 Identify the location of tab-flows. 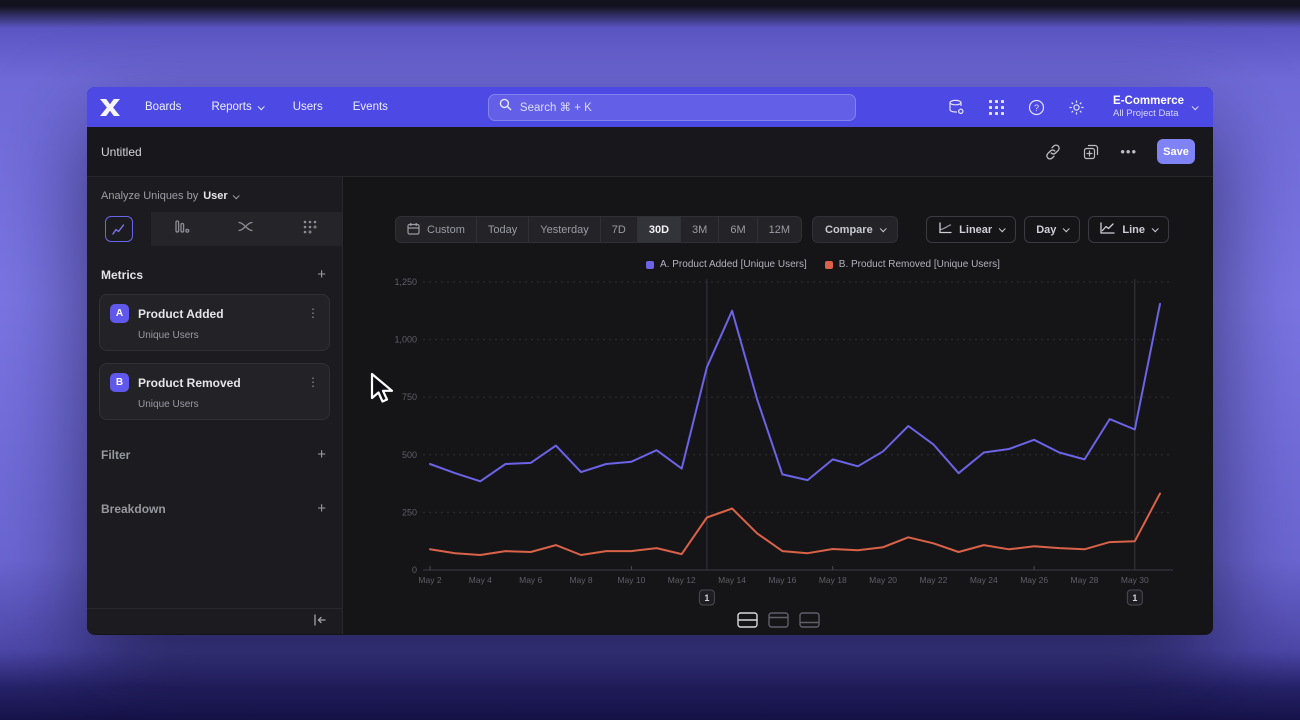
(247, 229).